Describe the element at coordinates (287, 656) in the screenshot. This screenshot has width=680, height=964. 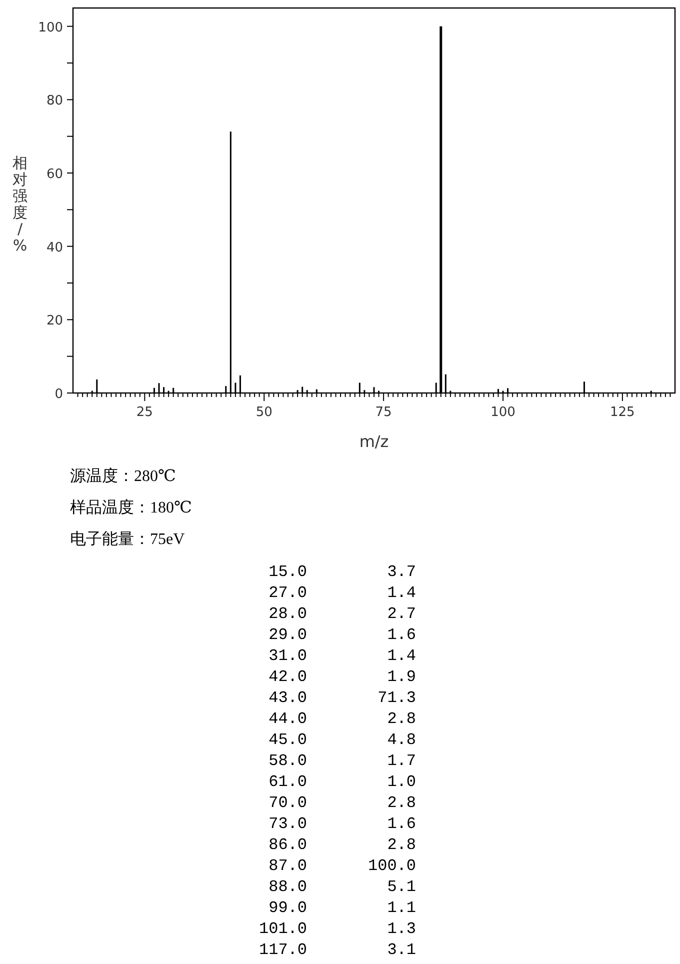
I see `text: 31.0` at that location.